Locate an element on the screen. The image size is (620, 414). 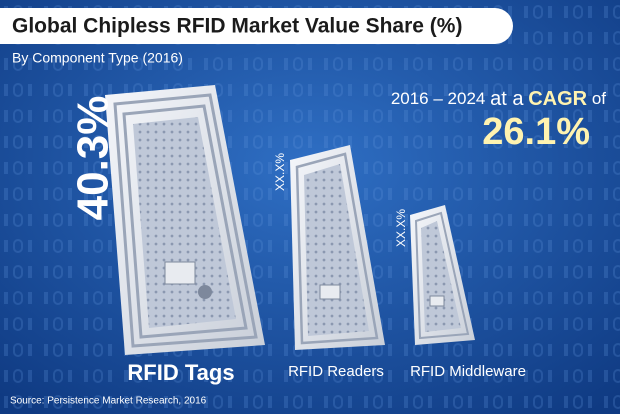
cagr-label: CAGR is located at coordinates (557, 99).